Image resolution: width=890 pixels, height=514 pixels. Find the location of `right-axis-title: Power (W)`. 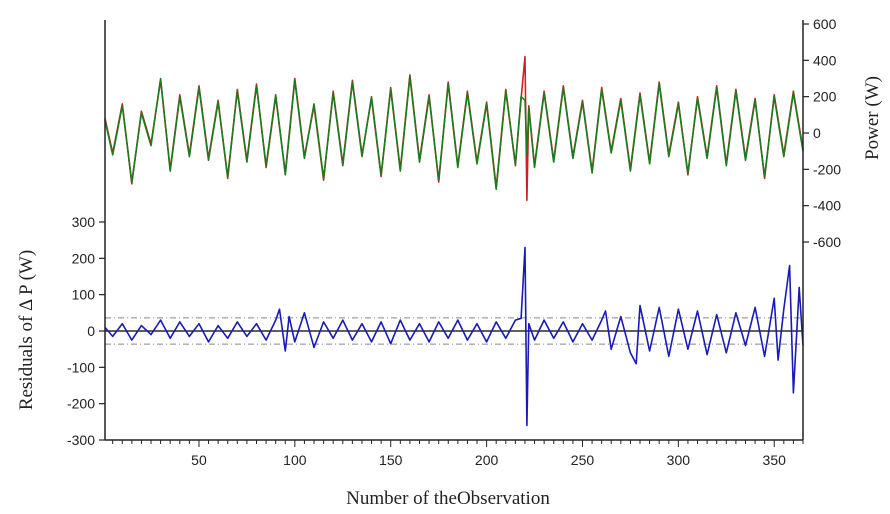

right-axis-title: Power (W) is located at coordinates (872, 118).